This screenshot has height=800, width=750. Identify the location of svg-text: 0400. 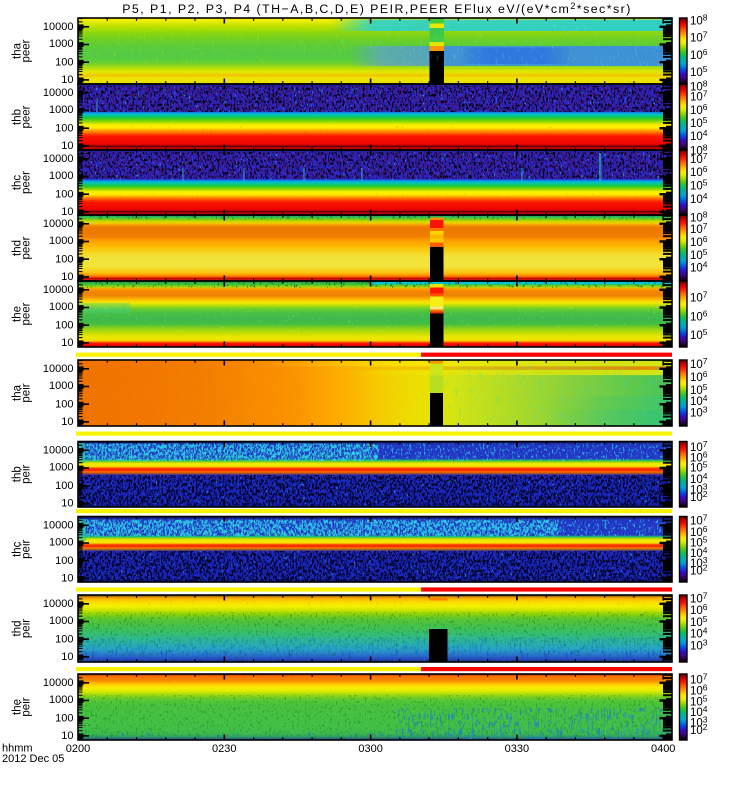
(663, 749).